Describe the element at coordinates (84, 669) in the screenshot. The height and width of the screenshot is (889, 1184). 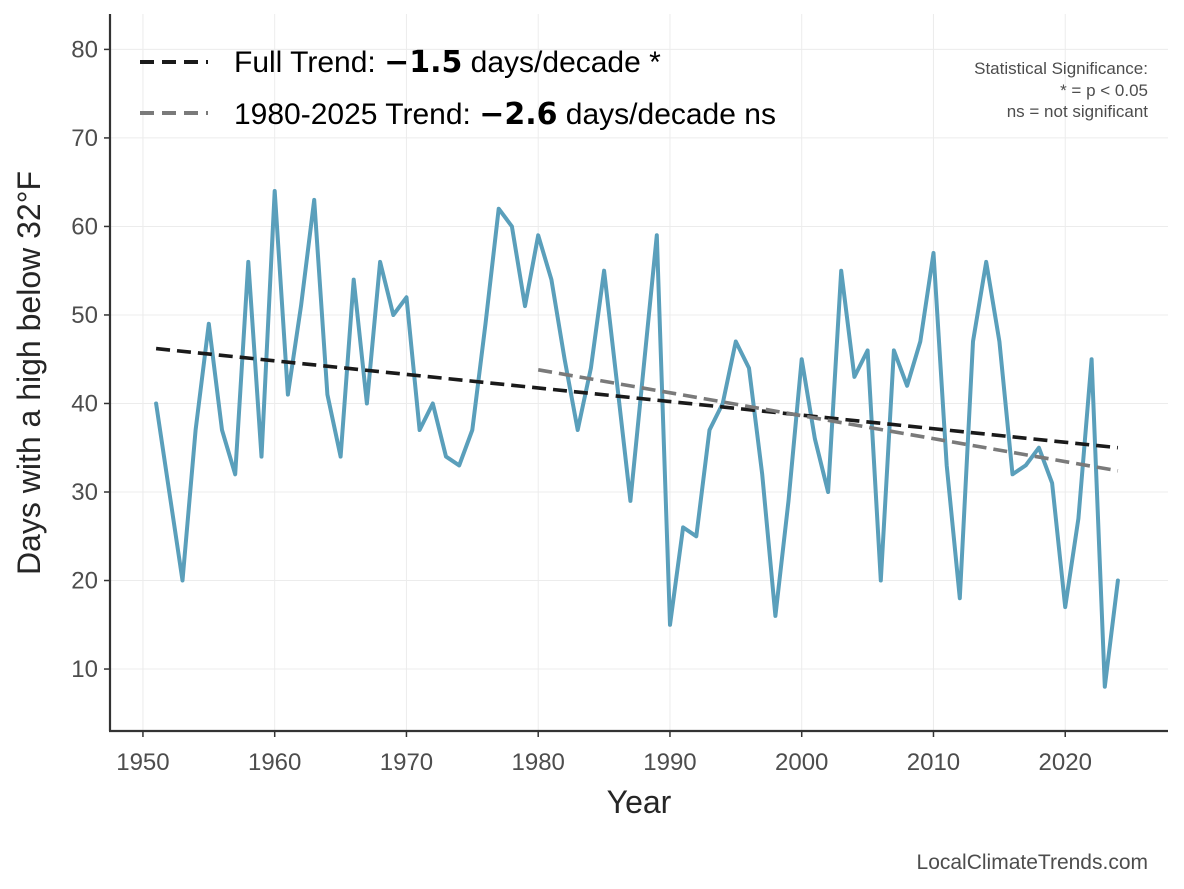
I see `y-tick-label: 10` at that location.